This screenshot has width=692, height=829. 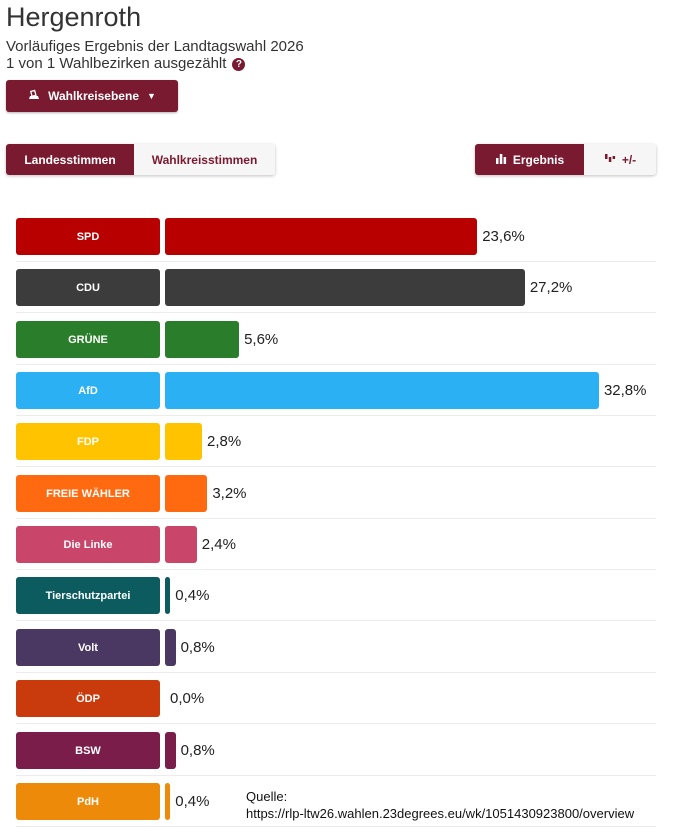 What do you see at coordinates (224, 441) in the screenshot?
I see `value-label: 2,8%` at bounding box center [224, 441].